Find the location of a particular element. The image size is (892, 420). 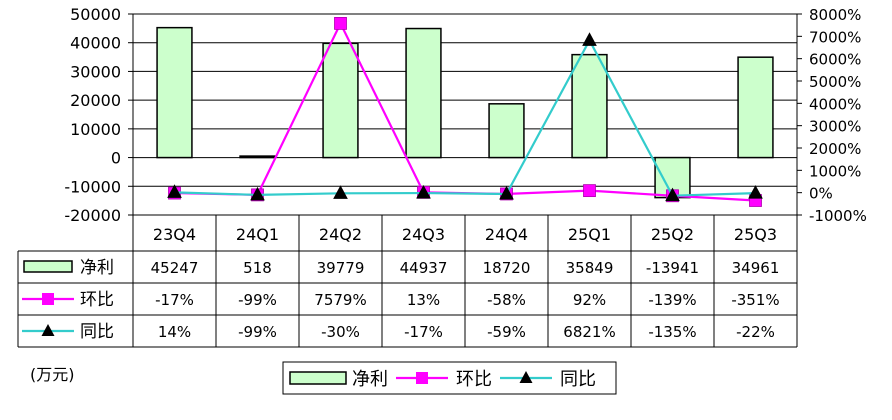

table-cell: 18720 is located at coordinates (507, 268).